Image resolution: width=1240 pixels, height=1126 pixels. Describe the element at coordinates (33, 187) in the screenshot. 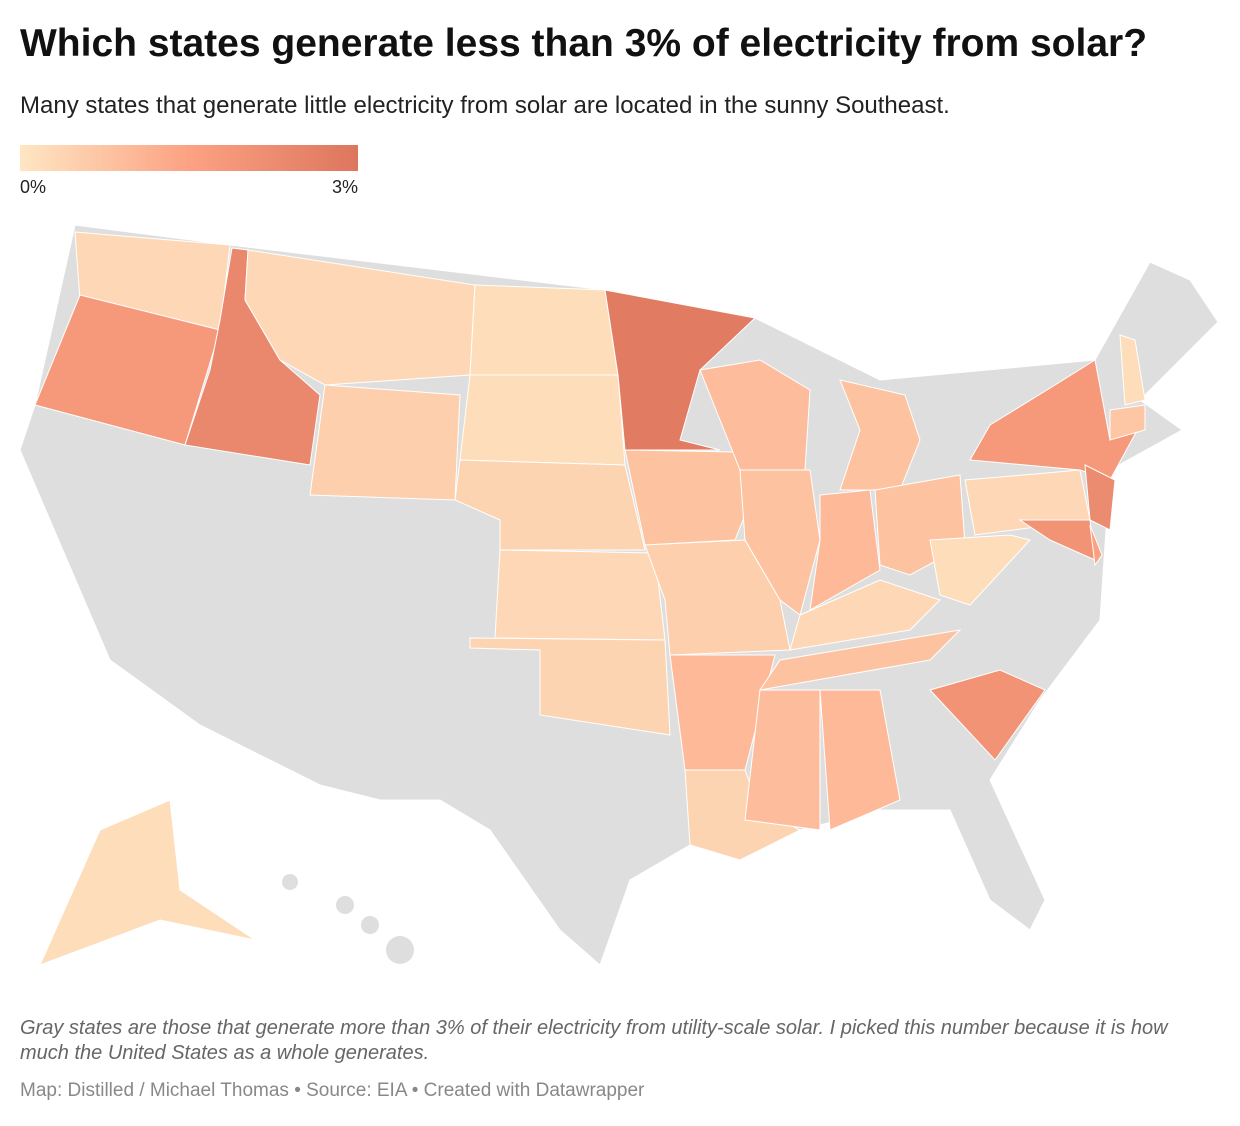

I see `legend-label: 0%` at that location.